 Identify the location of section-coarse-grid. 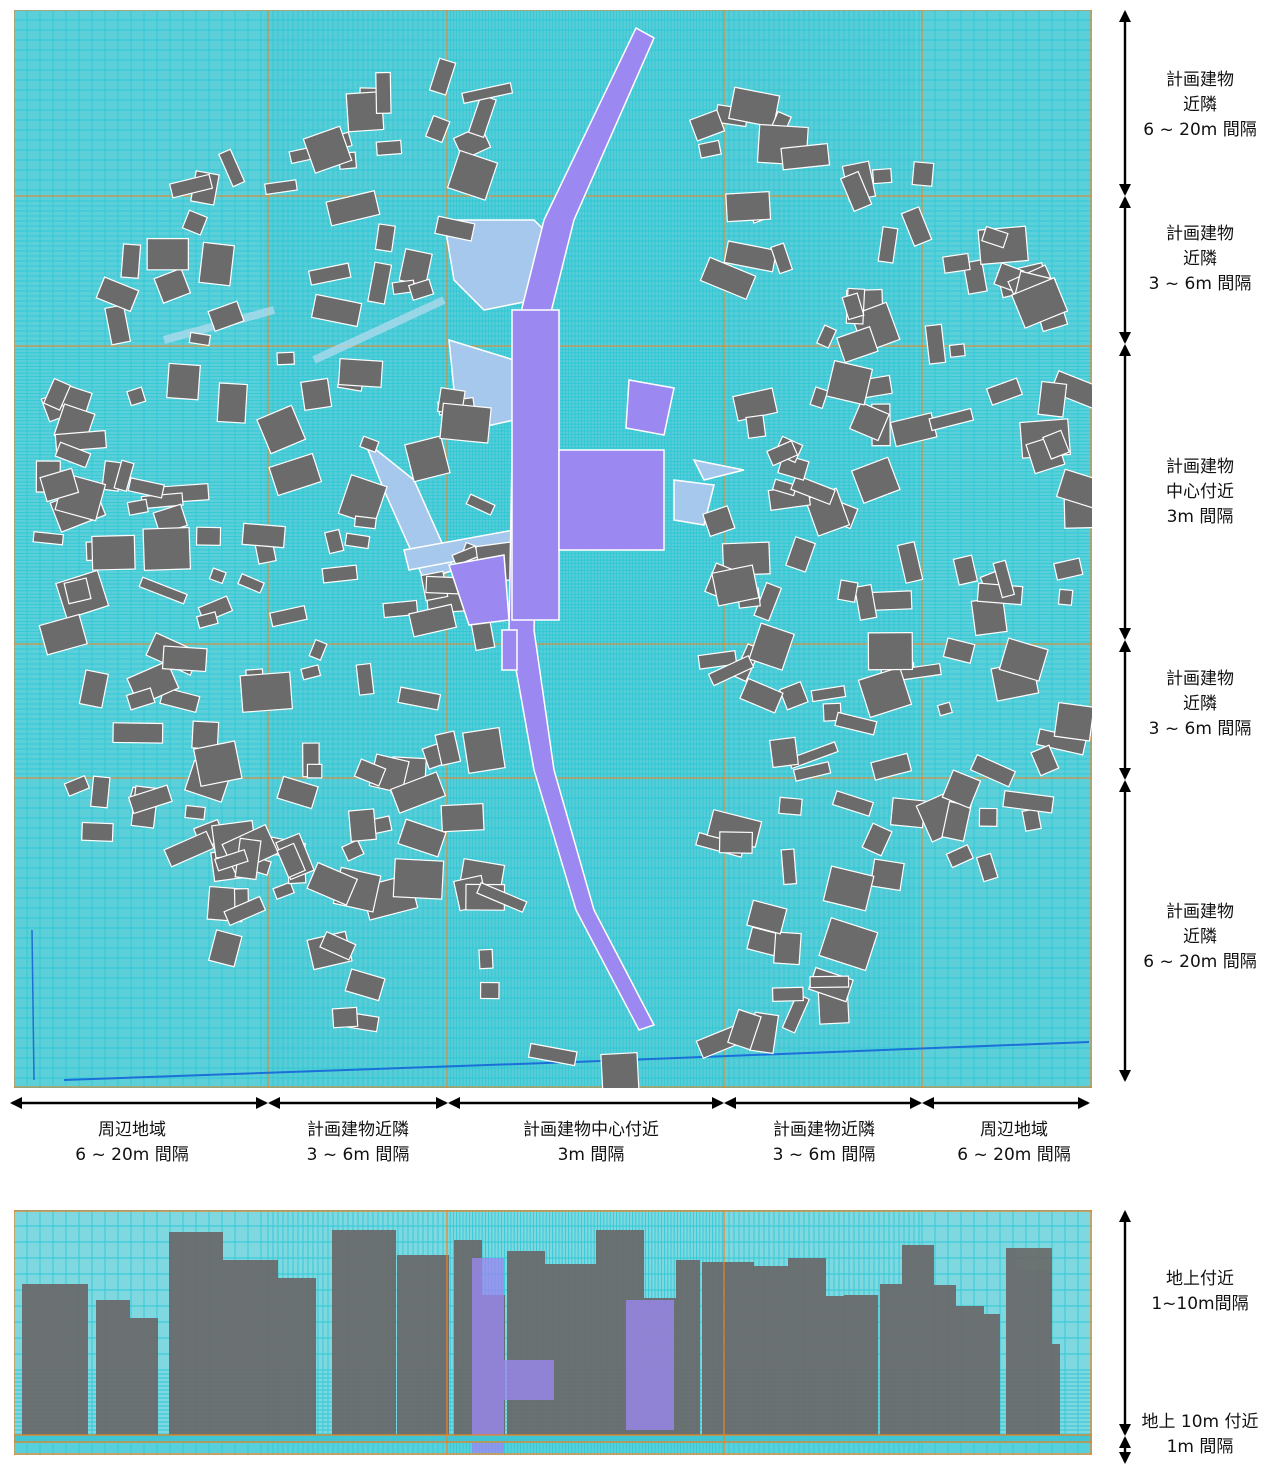
(553, 1332).